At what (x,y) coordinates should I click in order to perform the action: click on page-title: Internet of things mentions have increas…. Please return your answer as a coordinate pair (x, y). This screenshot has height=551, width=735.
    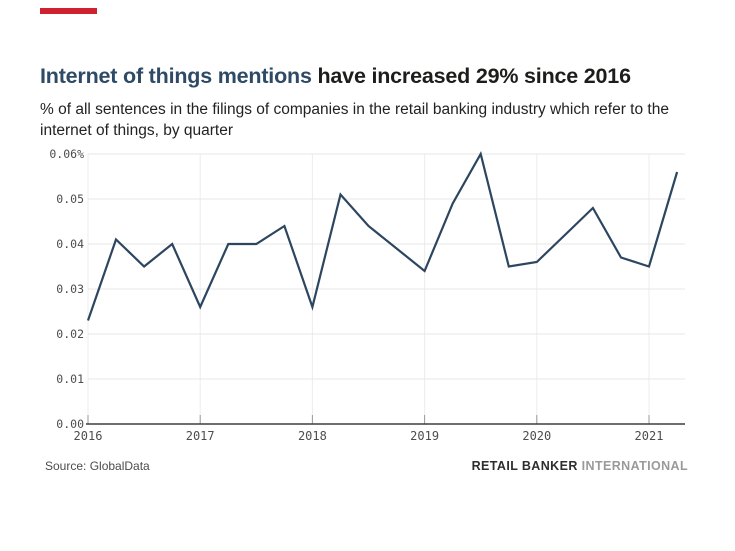
    Looking at the image, I should click on (380, 76).